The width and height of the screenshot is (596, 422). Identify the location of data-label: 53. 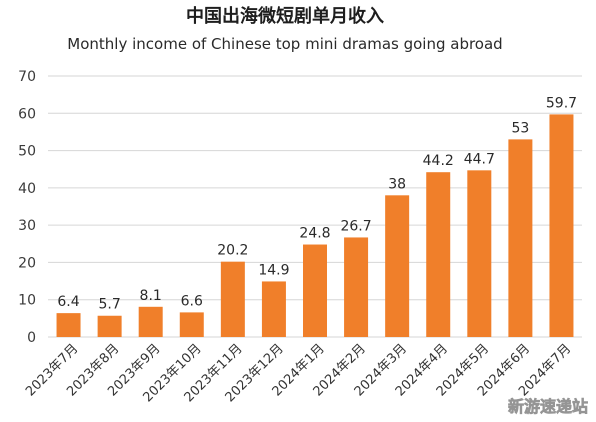
(520, 128).